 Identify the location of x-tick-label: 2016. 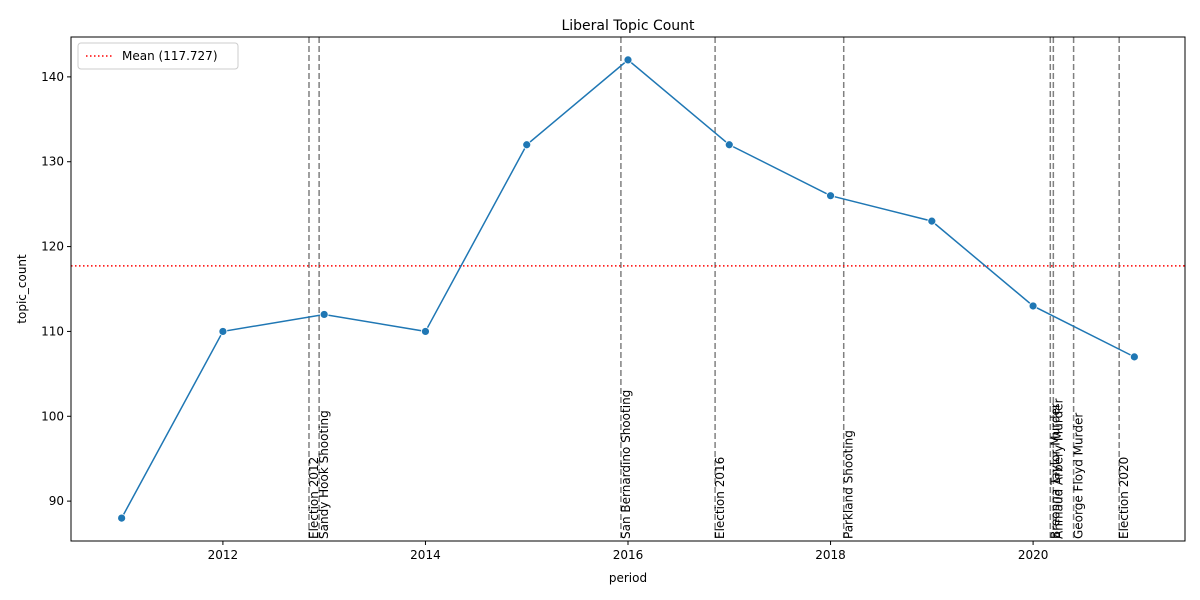
(628, 555).